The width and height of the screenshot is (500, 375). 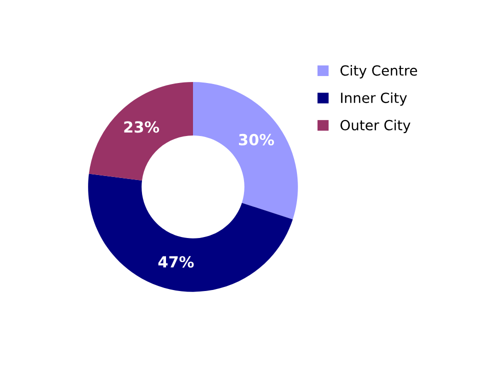 What do you see at coordinates (374, 99) in the screenshot?
I see `legend-label: Inner City` at bounding box center [374, 99].